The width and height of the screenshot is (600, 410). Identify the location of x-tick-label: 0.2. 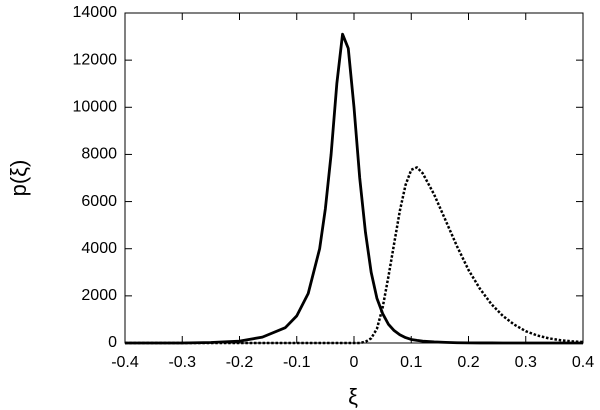
(468, 362).